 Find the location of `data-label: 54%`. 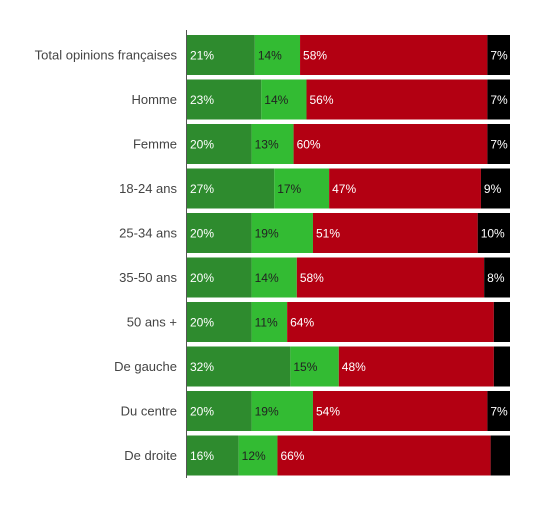

data-label: 54% is located at coordinates (328, 412).